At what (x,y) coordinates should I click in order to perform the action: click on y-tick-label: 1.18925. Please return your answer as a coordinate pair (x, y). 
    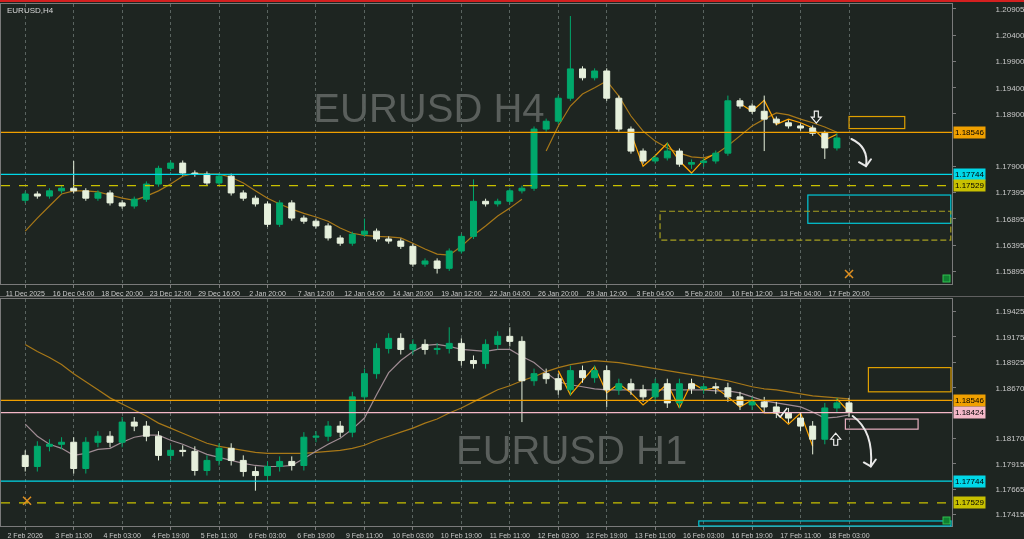
    Looking at the image, I should click on (1009, 362).